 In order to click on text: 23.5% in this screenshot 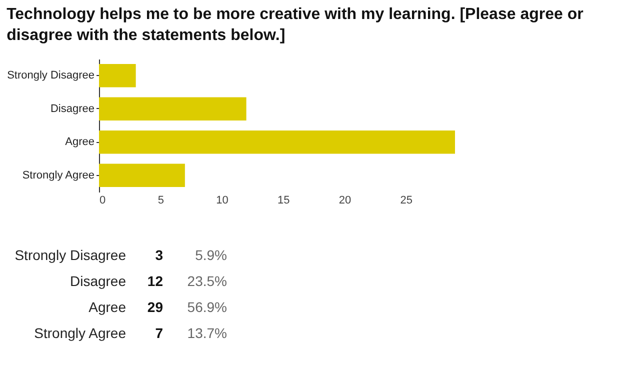, I will do `click(207, 281)`.